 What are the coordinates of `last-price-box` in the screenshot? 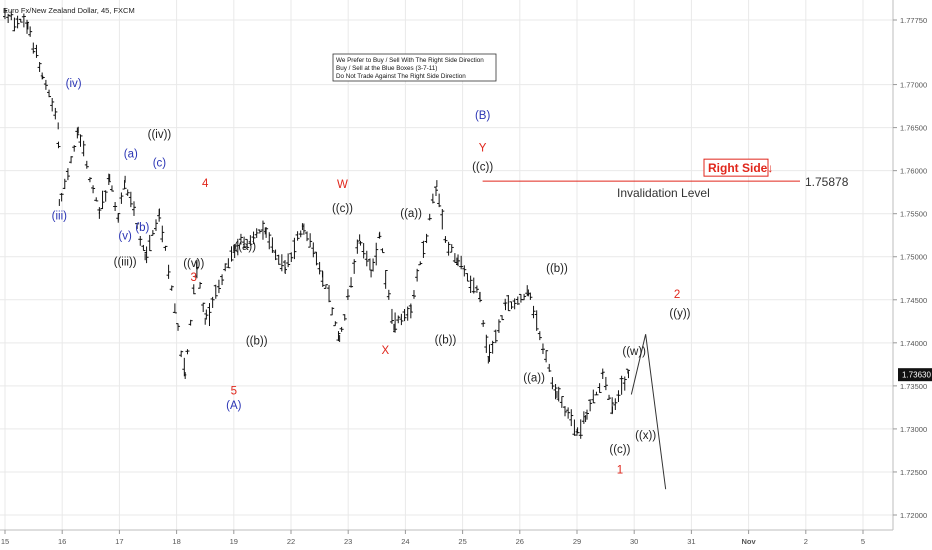 It's located at (915, 375).